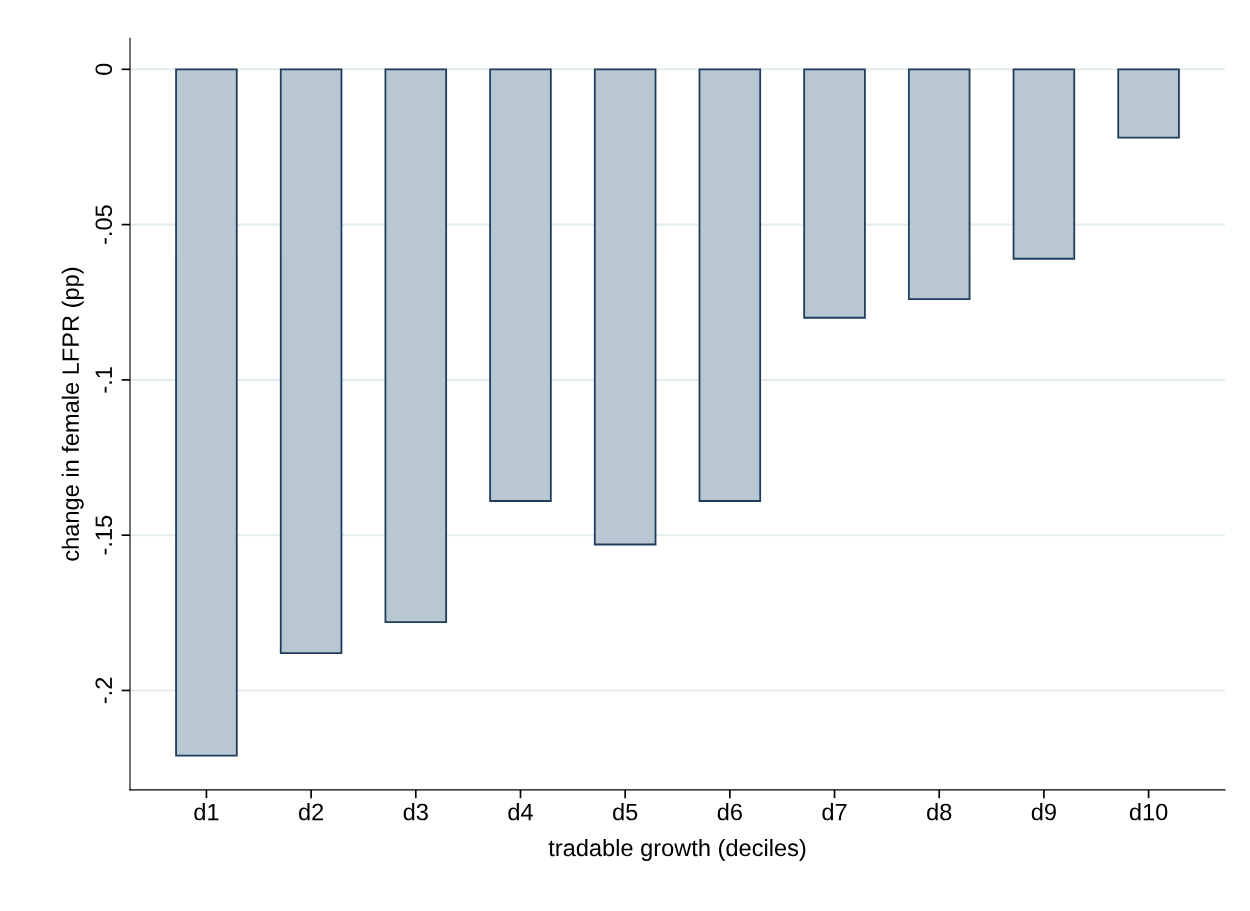 The height and width of the screenshot is (911, 1250). What do you see at coordinates (834, 812) in the screenshot?
I see `x-tick-label: d7` at bounding box center [834, 812].